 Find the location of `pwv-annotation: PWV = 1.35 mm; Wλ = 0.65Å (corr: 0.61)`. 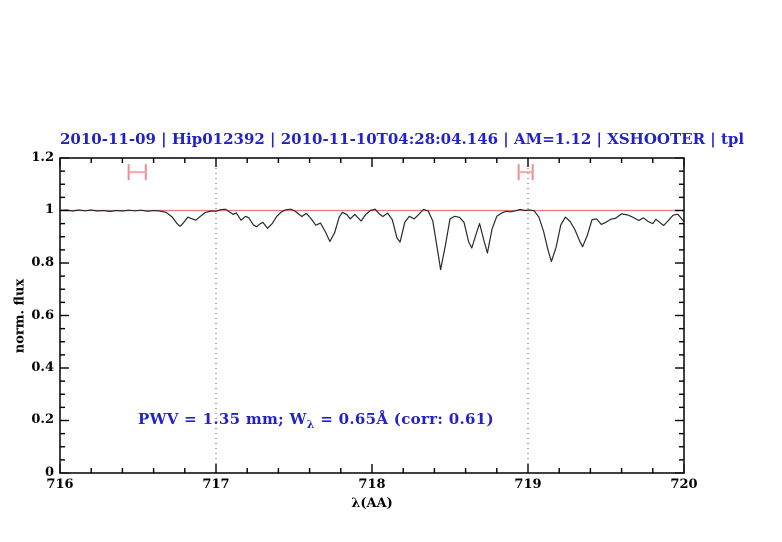

pwv-annotation: PWV = 1.35 mm; Wλ = 0.65Å (corr: 0.61) is located at coordinates (316, 420).